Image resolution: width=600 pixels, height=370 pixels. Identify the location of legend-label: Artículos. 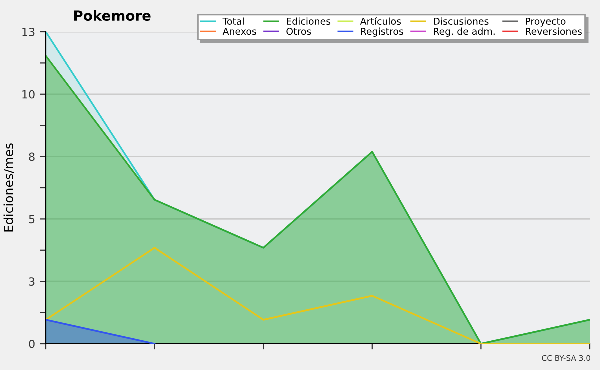
(381, 21).